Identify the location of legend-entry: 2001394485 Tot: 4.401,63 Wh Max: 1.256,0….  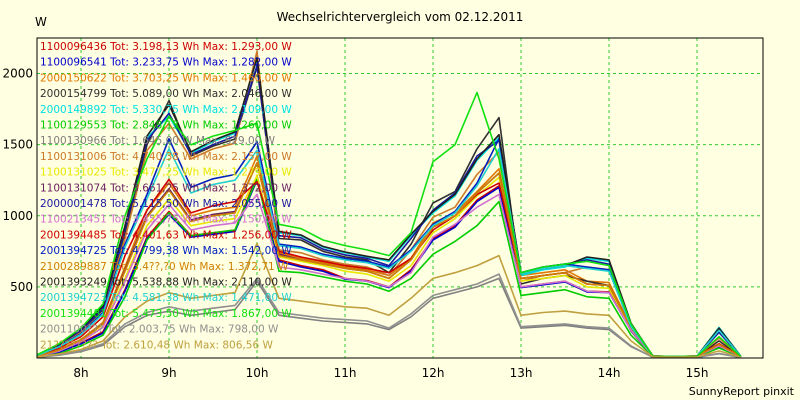
(166, 235).